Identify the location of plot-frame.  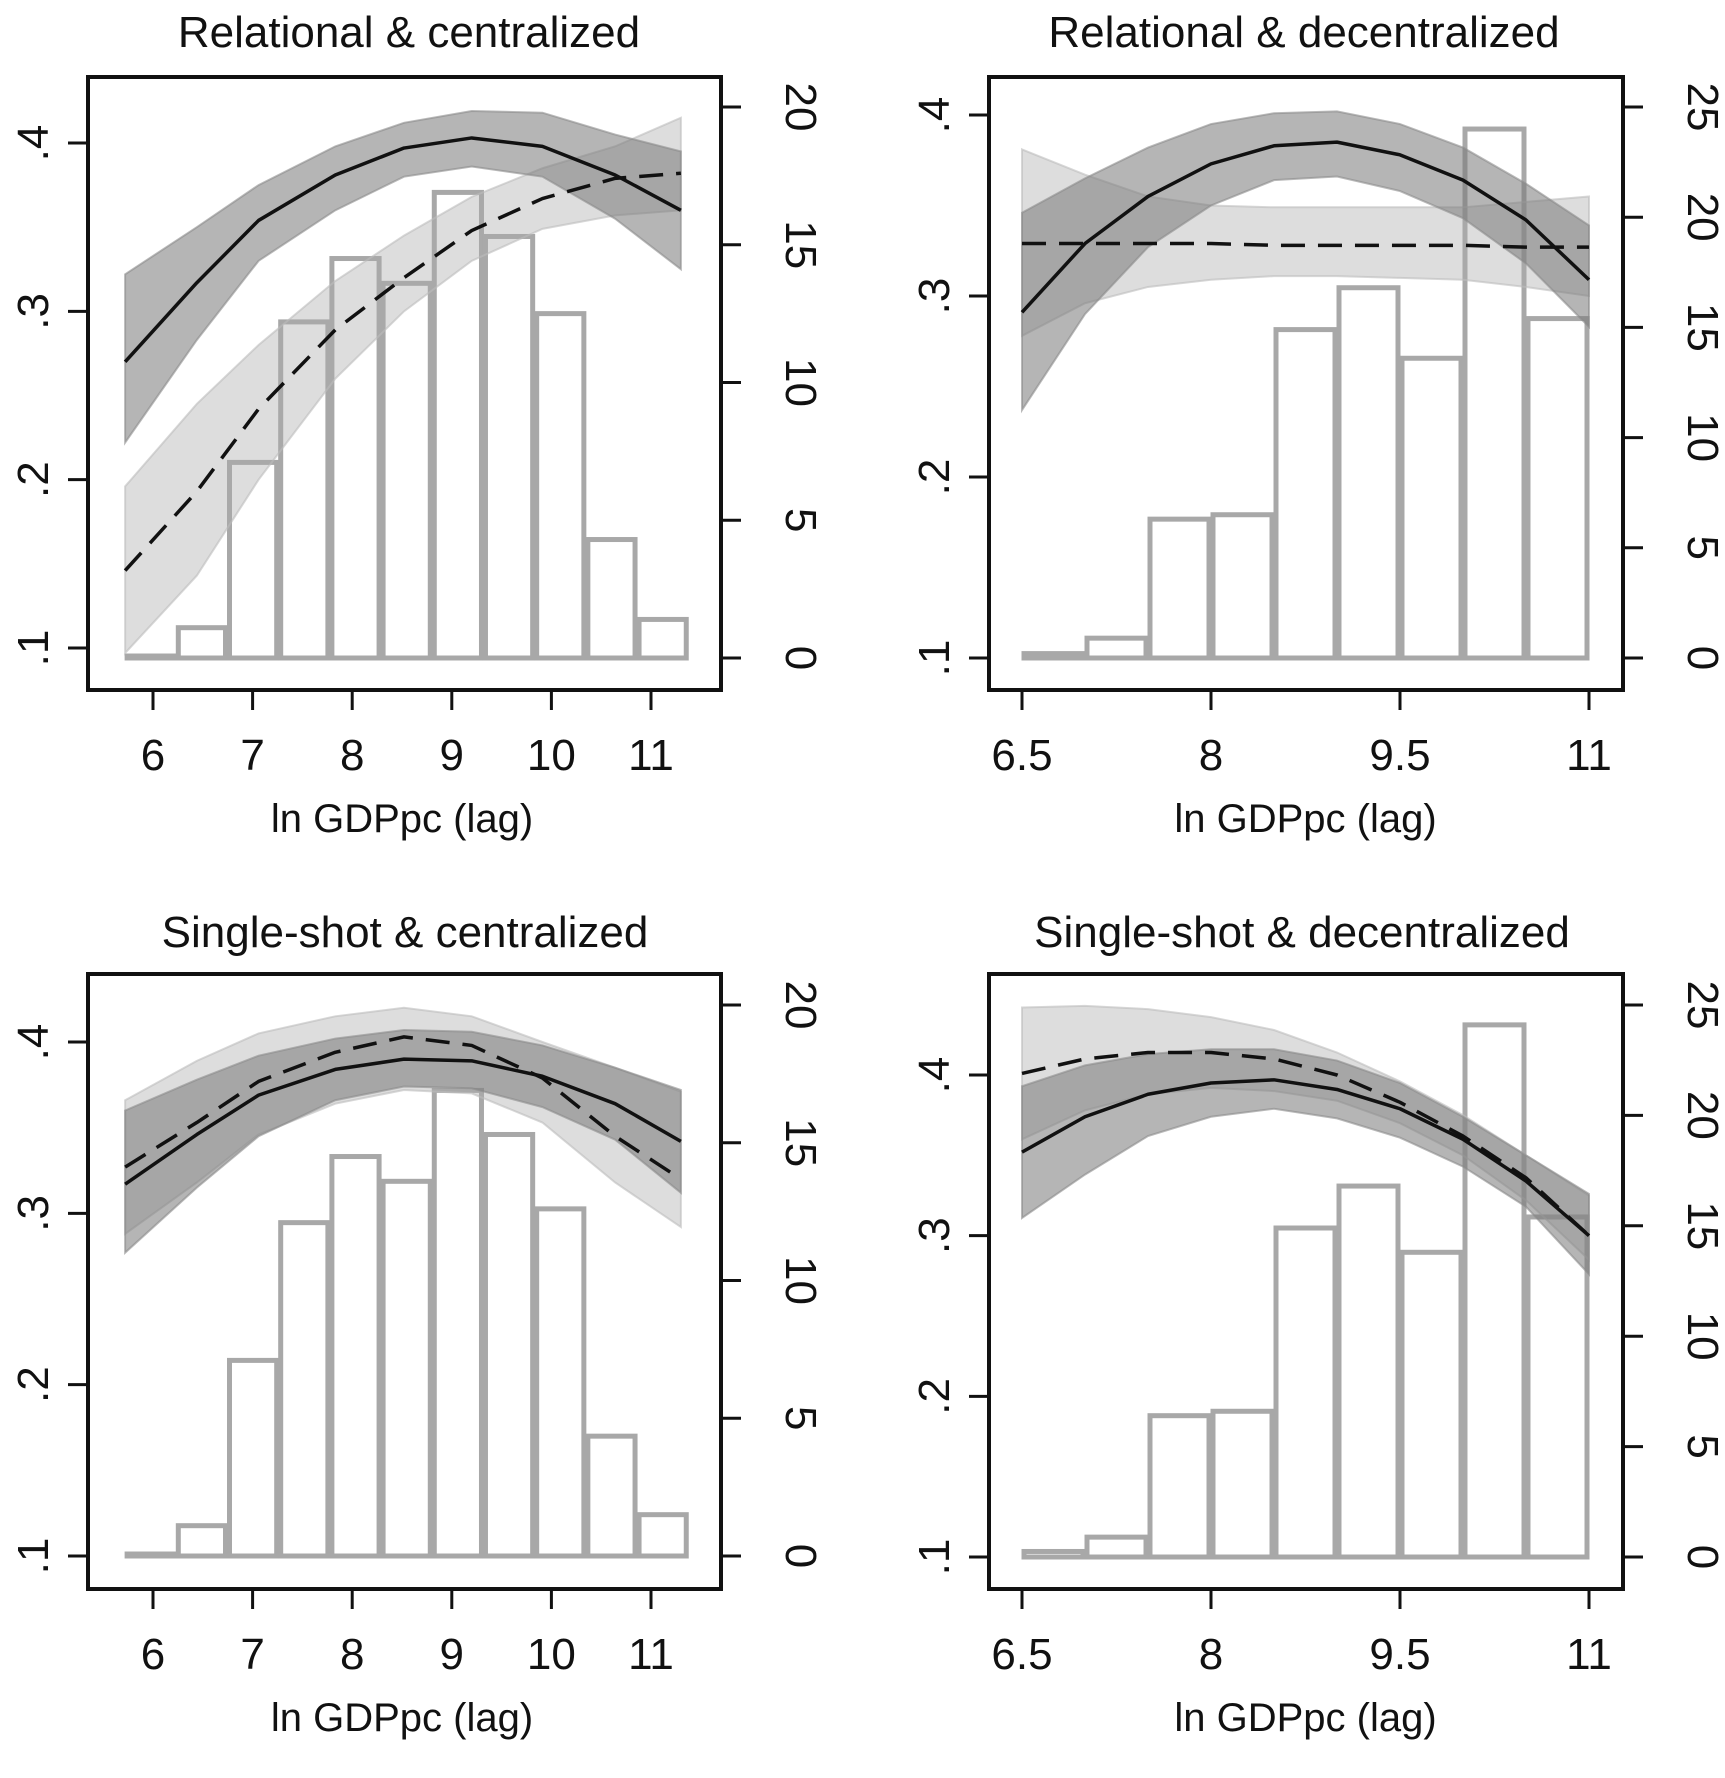
(1306, 1281).